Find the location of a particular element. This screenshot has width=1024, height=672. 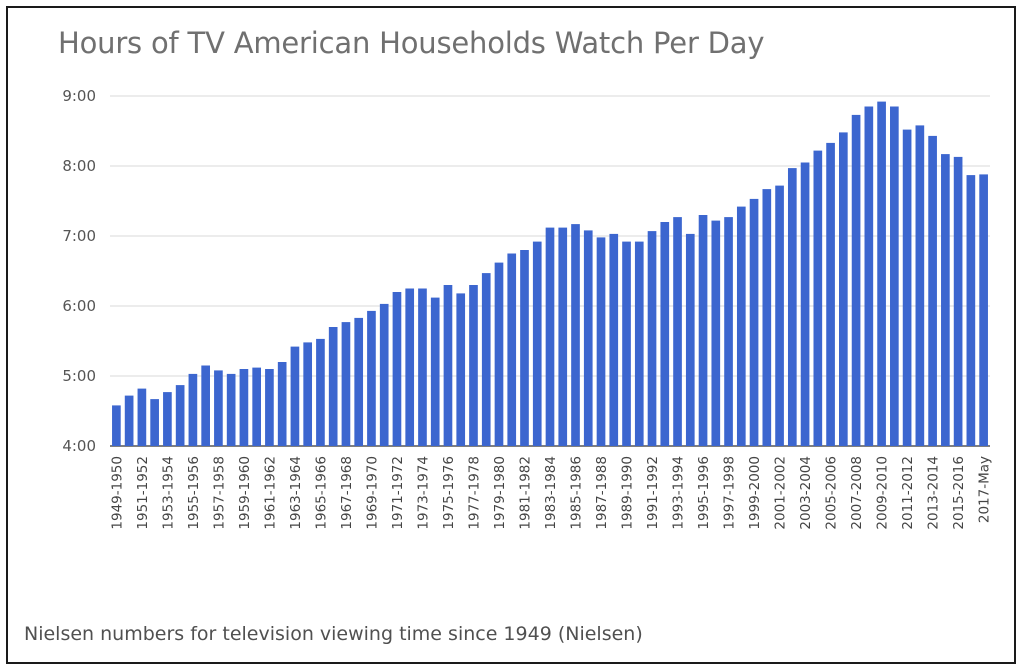

x-tick-label: 1983-1984 is located at coordinates (551, 493).